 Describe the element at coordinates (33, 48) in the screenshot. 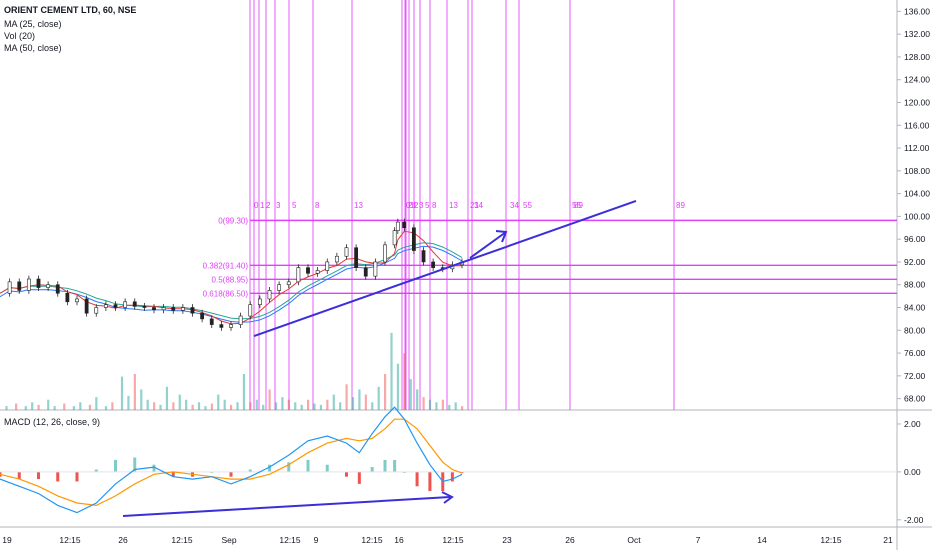

I see `ma50-legend: MA (50, close)` at that location.